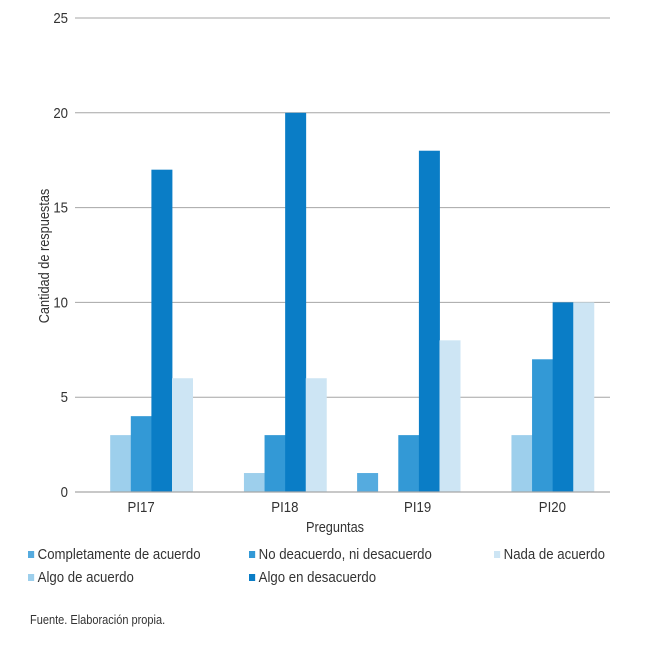  I want to click on legend-label: Nada de acuerdo, so click(554, 554).